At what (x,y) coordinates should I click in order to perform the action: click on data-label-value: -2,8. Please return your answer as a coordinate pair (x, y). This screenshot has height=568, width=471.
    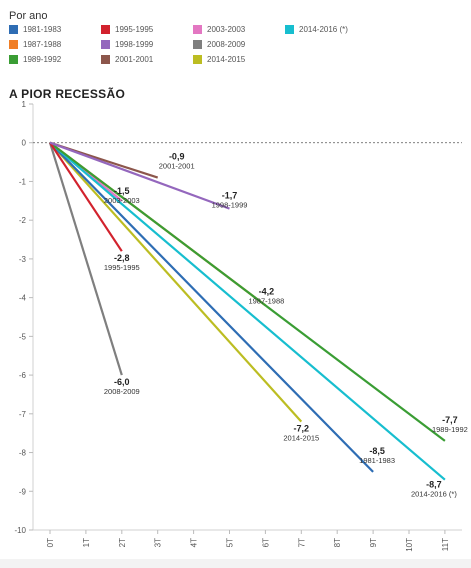
    Looking at the image, I should click on (122, 258).